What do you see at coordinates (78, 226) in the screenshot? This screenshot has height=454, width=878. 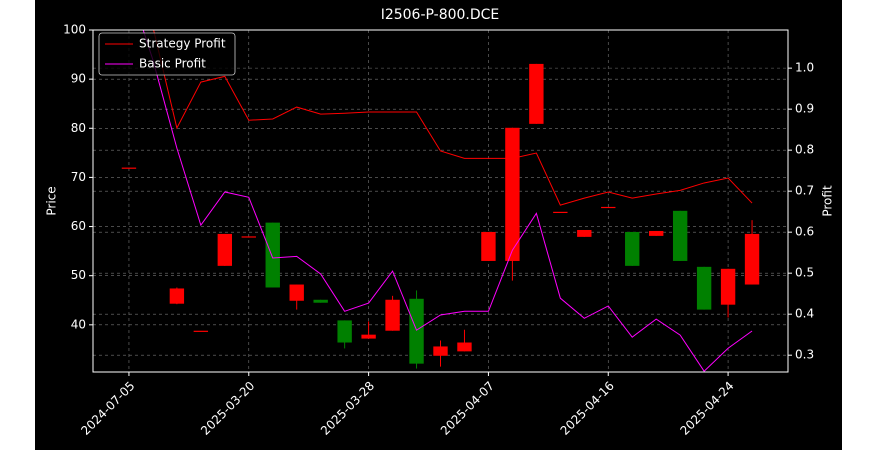 I see `y-tick-label: 60` at bounding box center [78, 226].